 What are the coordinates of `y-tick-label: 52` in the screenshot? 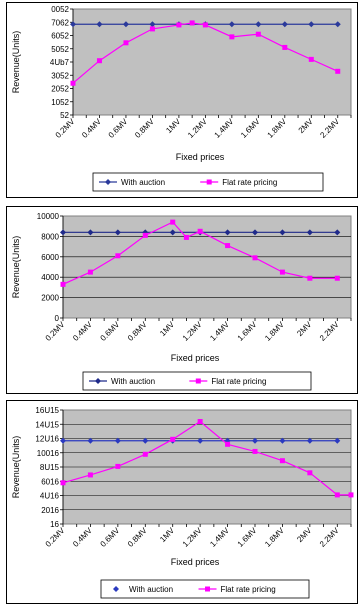 It's located at (64, 115).